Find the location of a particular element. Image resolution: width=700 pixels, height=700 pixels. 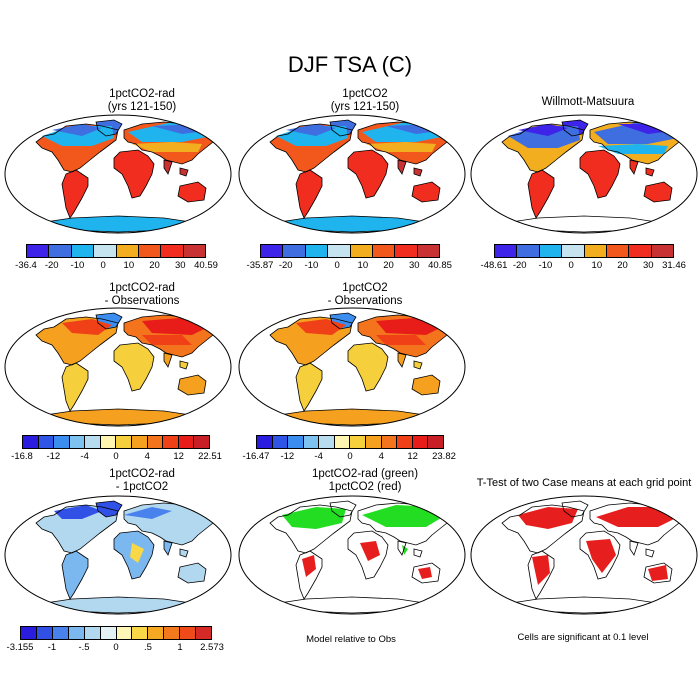

panel-5-land-seasia is located at coordinates (418, 365).